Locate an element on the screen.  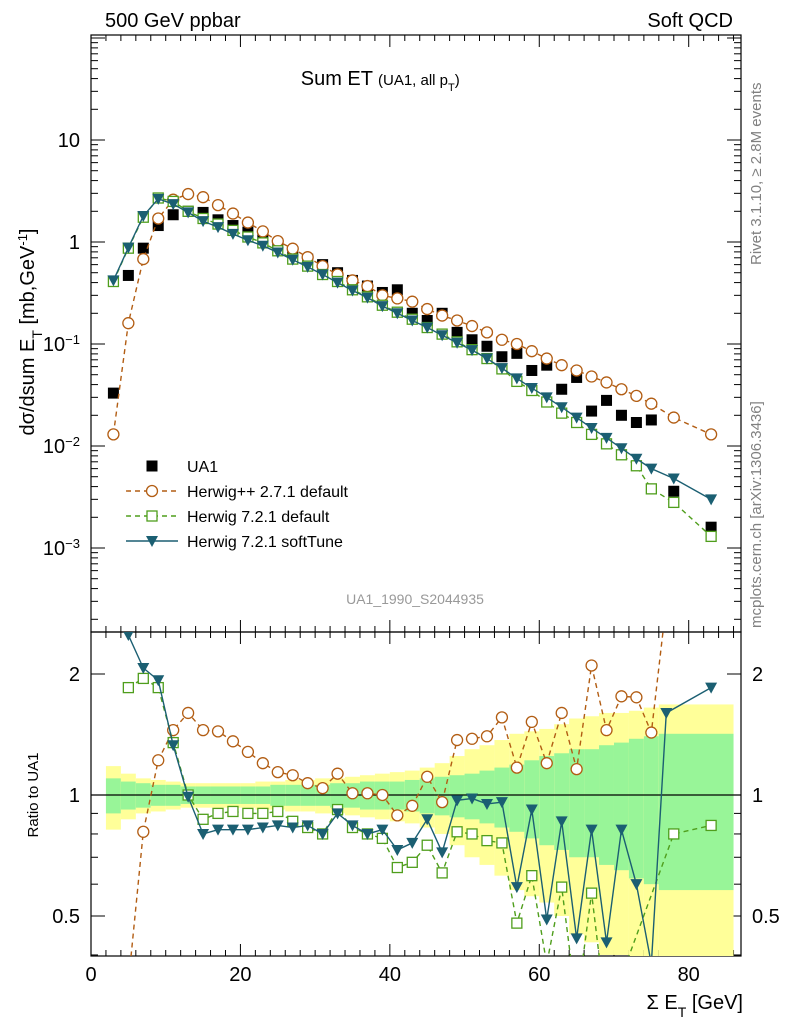
legend-label: Herwig 7.2.1 default is located at coordinates (258, 517).